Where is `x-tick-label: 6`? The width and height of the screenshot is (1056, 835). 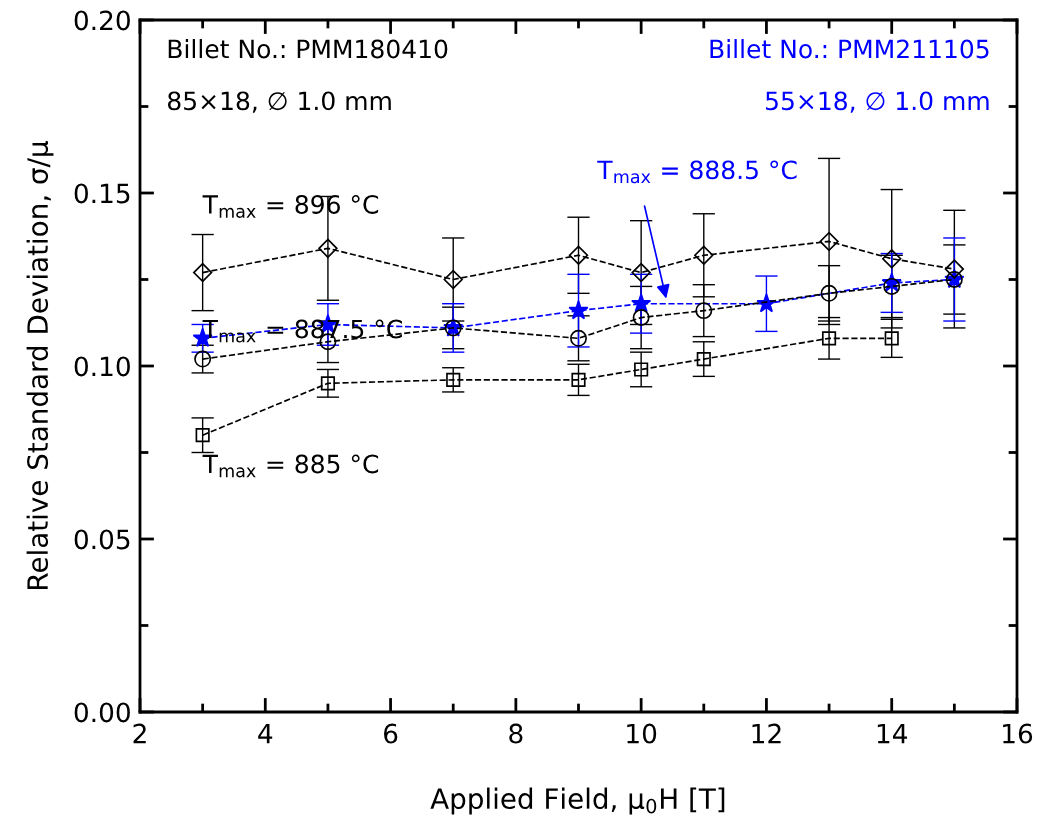 x-tick-label: 6 is located at coordinates (391, 733).